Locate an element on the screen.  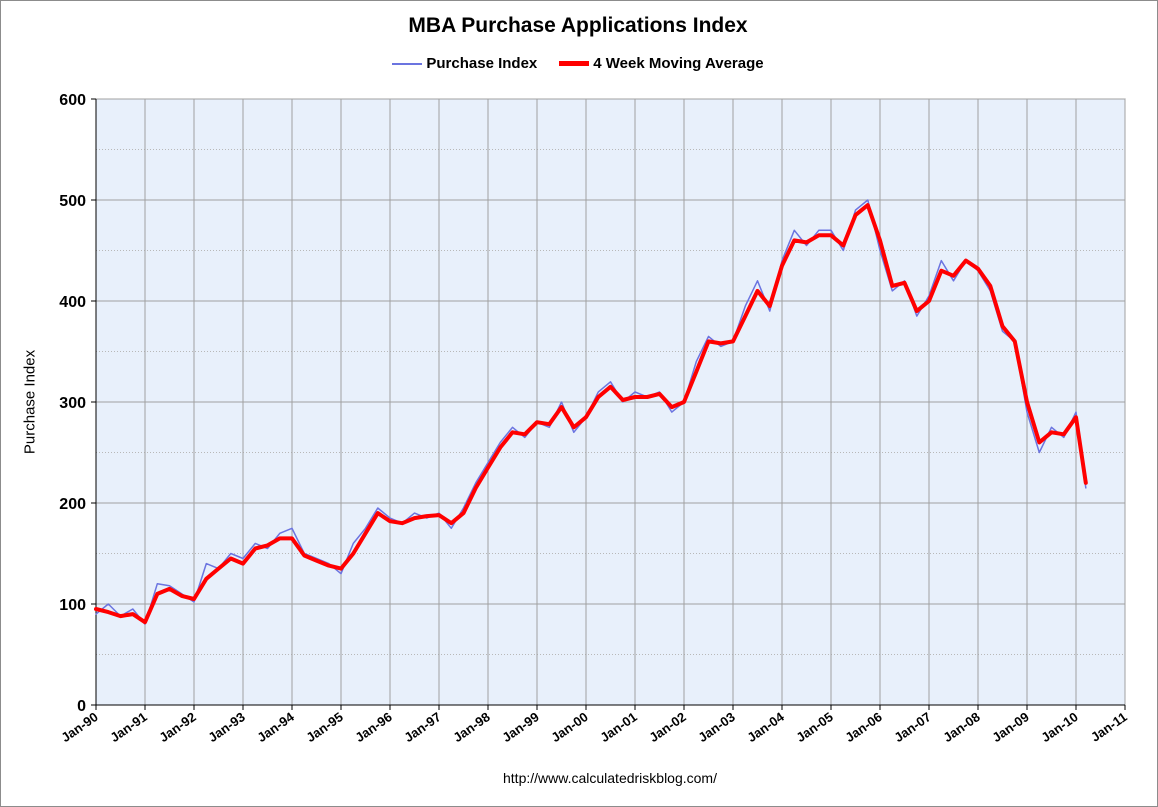
y-tick-label: 200 is located at coordinates (72, 504).